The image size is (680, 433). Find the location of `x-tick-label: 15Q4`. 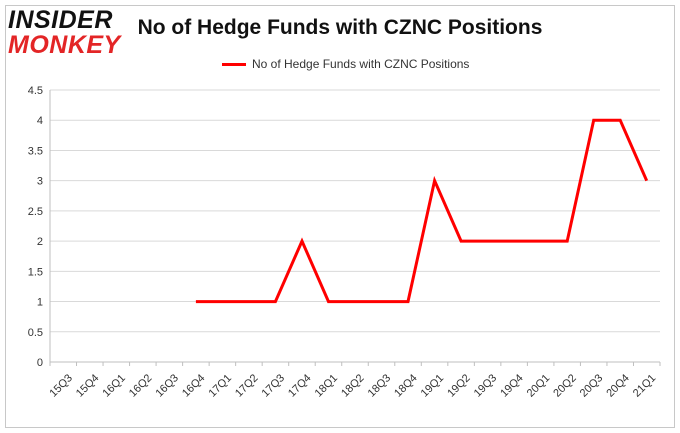

x-tick-label: 15Q4 is located at coordinates (88, 386).